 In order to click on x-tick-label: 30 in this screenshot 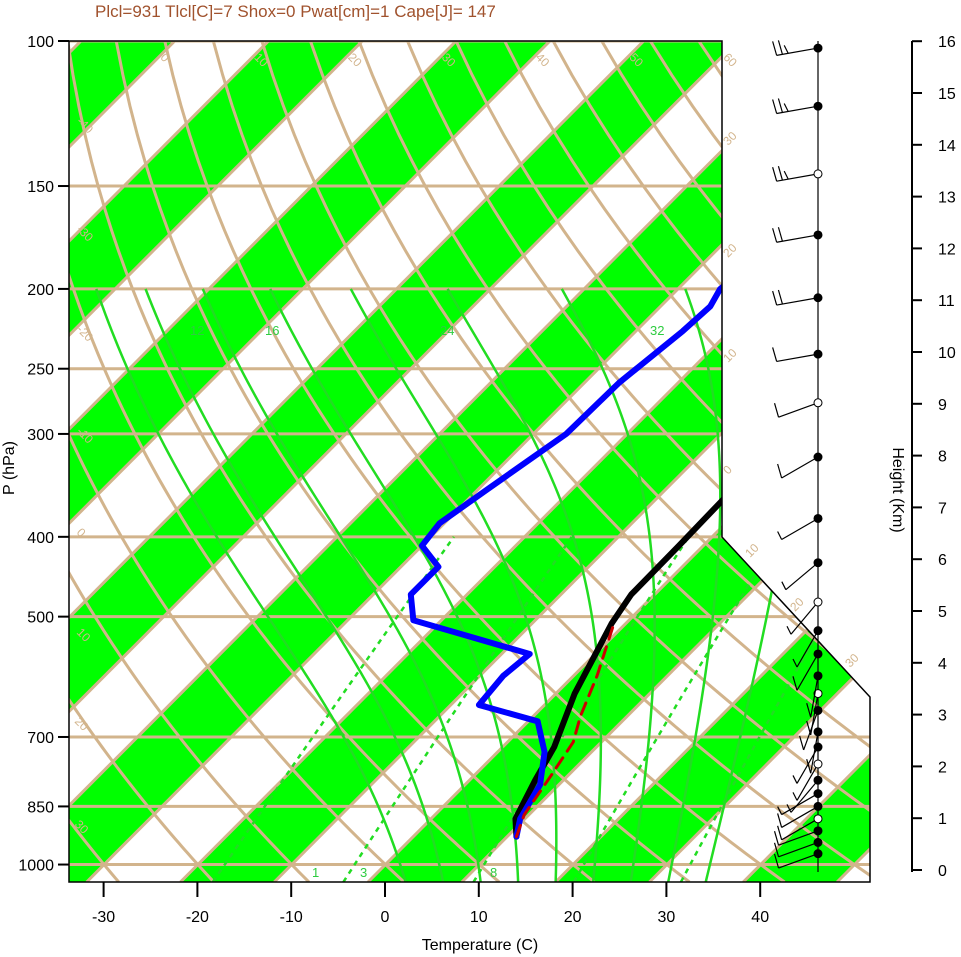, I will do `click(667, 917)`.